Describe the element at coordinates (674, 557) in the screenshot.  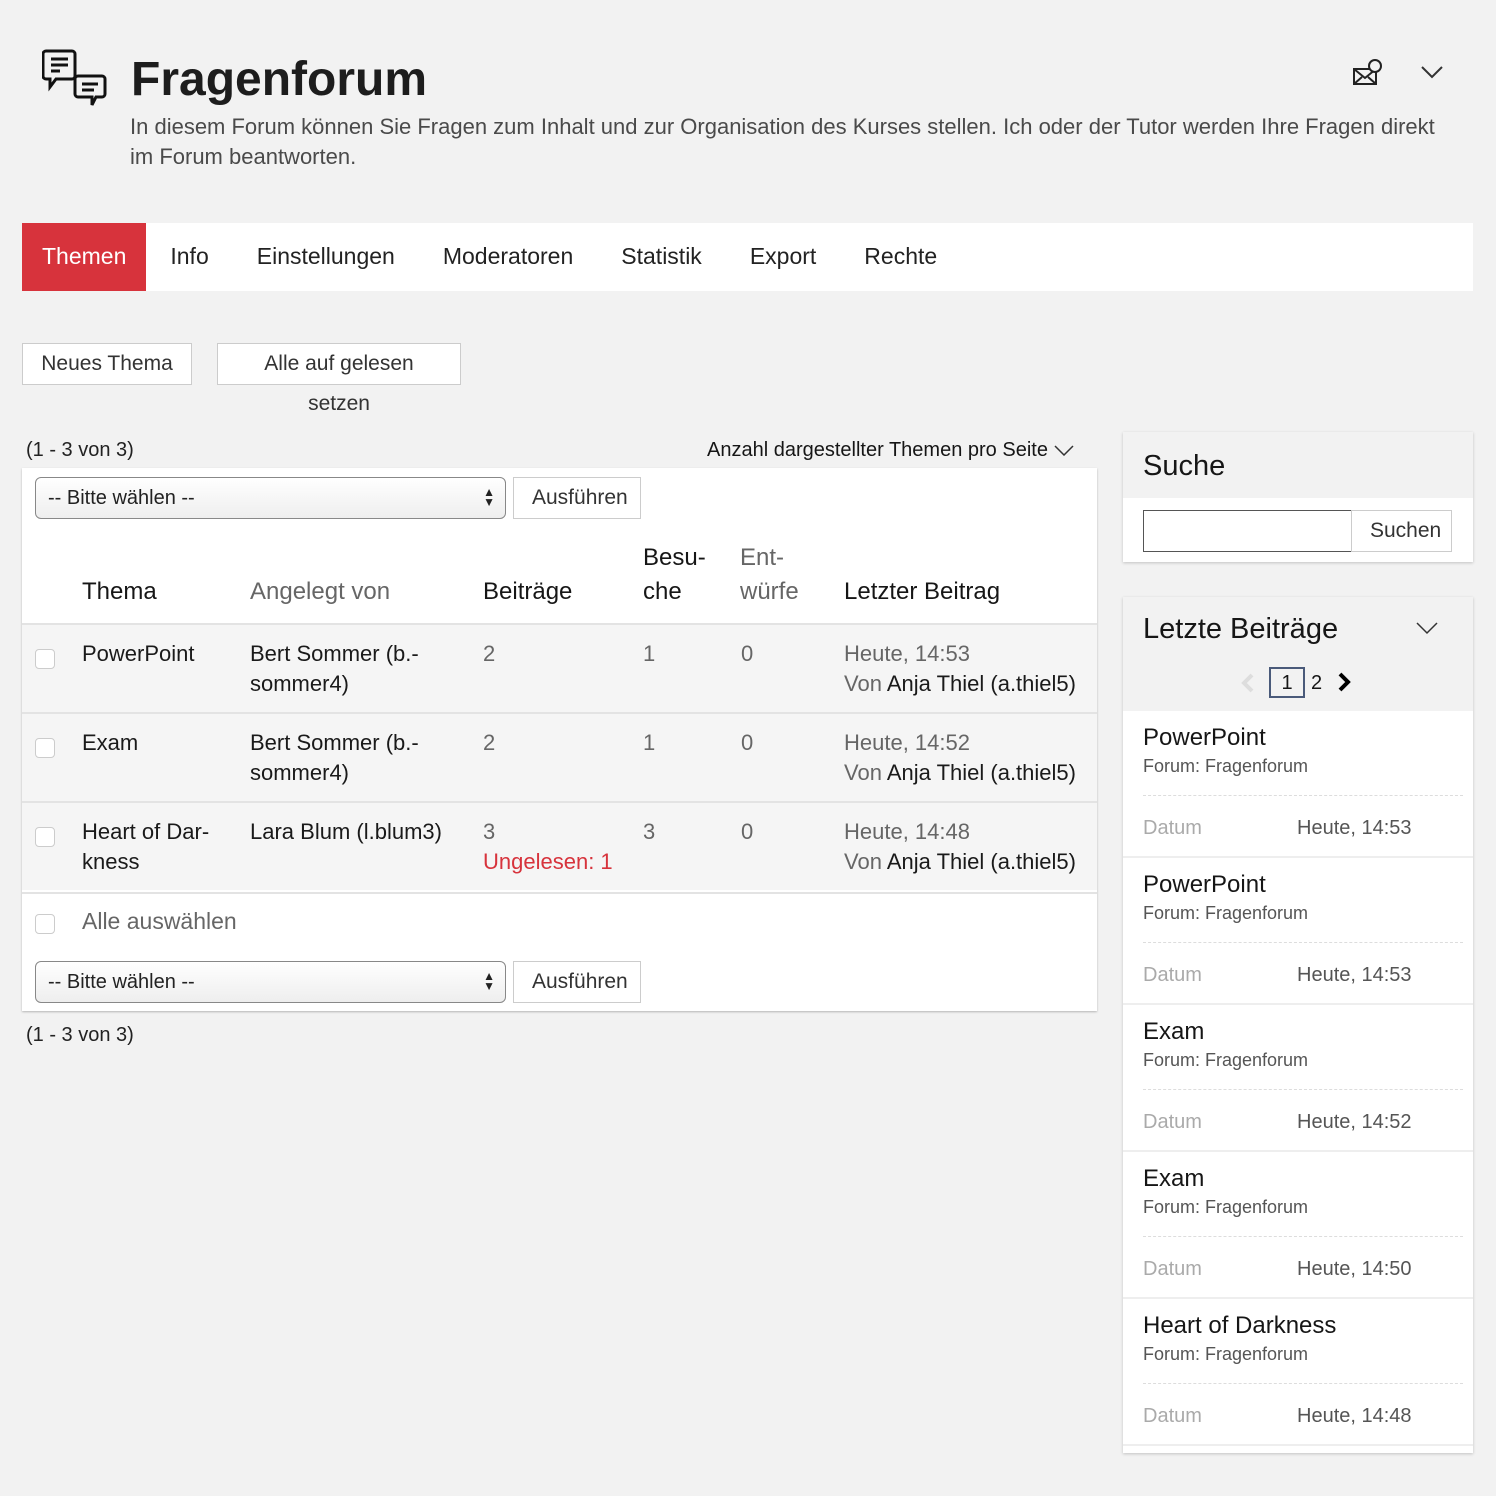
I see `col-label: Besu-` at that location.